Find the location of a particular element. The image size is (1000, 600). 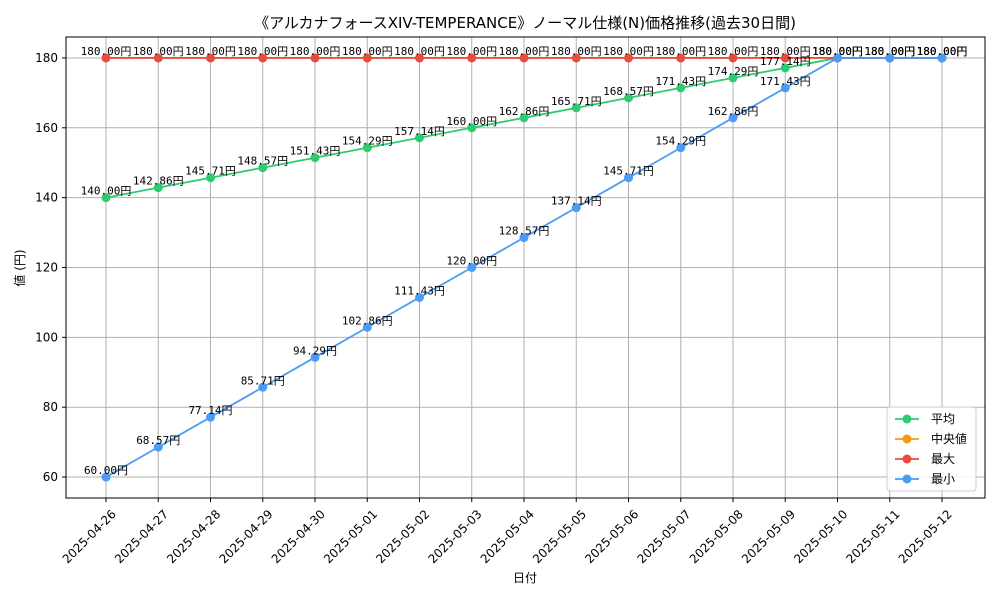

x-tick-label: 2025-05-09 is located at coordinates (768, 536).